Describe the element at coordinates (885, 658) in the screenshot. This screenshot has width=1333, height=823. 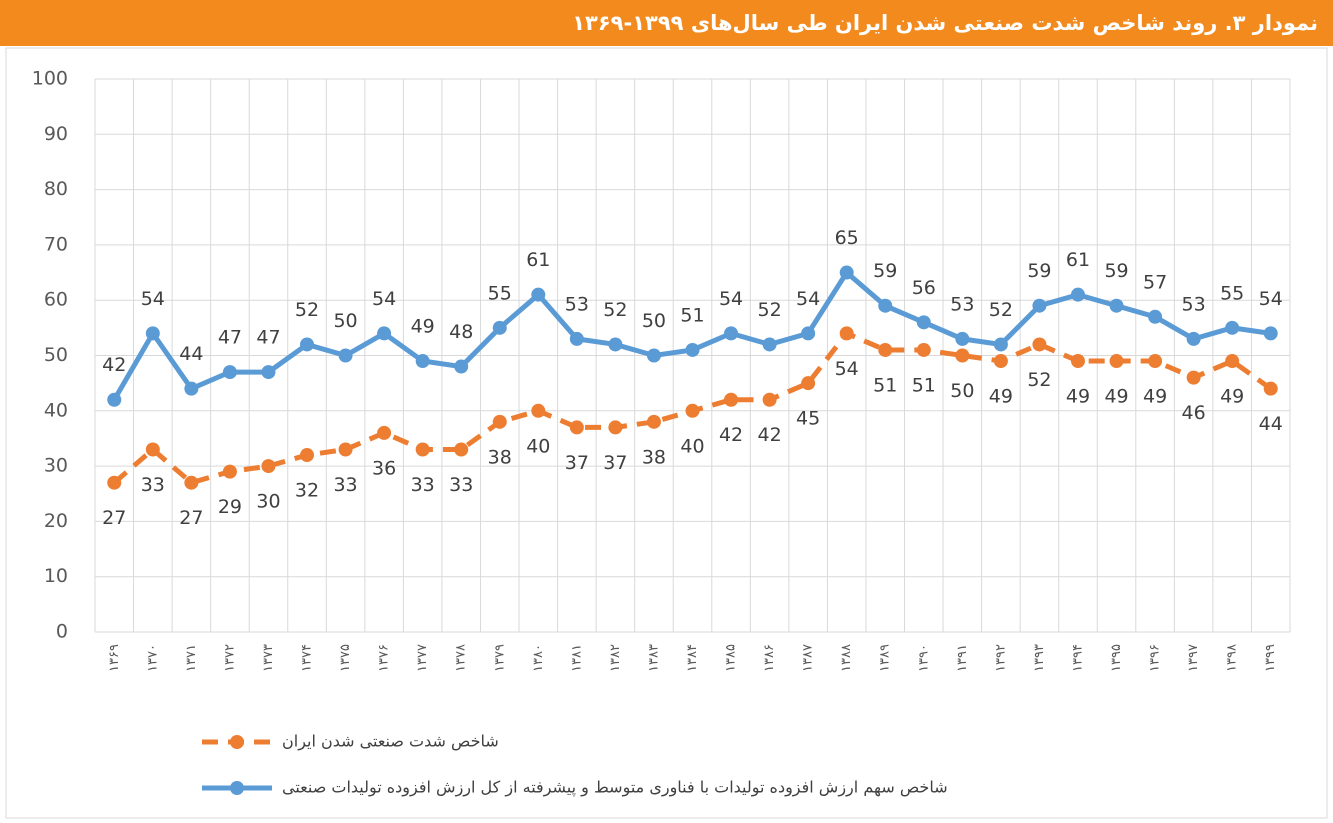
I see `x-tick-label: ۱۳۸۹` at that location.